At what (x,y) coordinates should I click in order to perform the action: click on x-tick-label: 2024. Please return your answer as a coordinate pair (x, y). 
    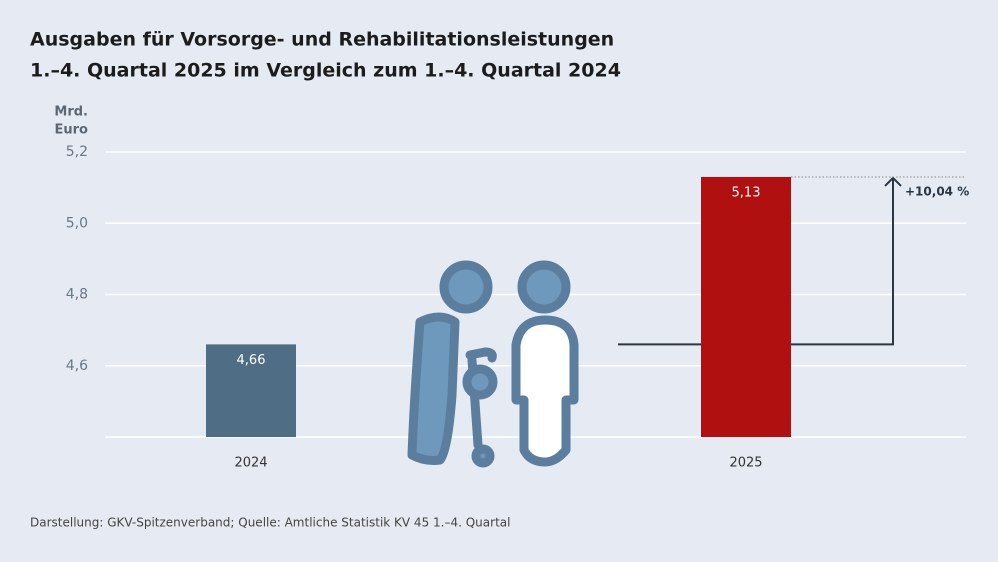
    Looking at the image, I should click on (250, 463).